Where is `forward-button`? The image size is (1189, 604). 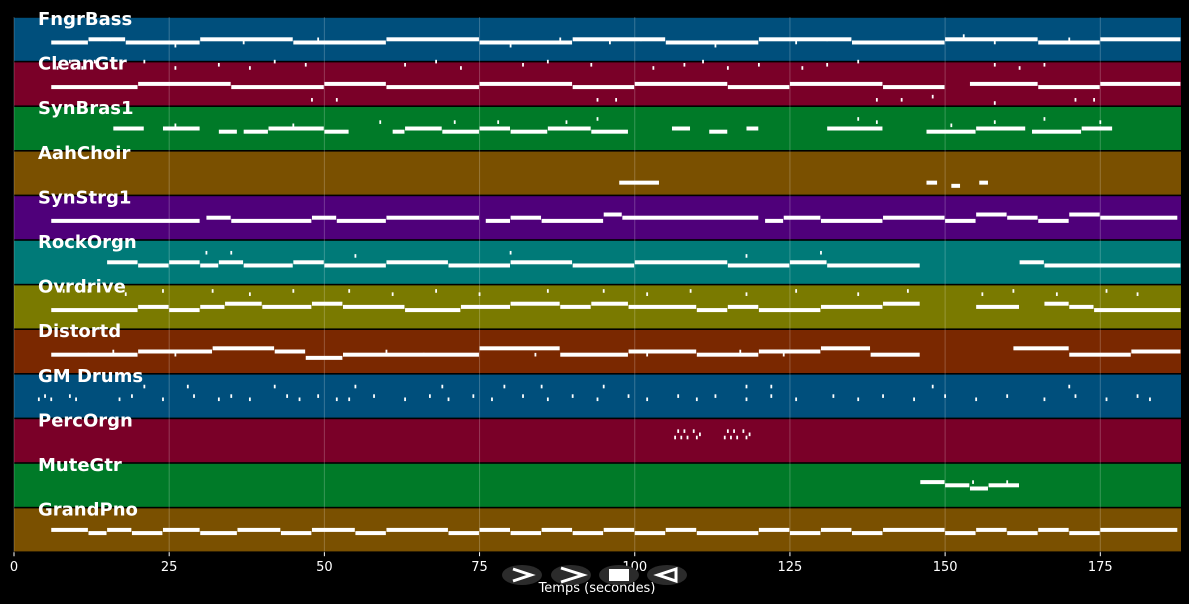
forward-button is located at coordinates (571, 575).